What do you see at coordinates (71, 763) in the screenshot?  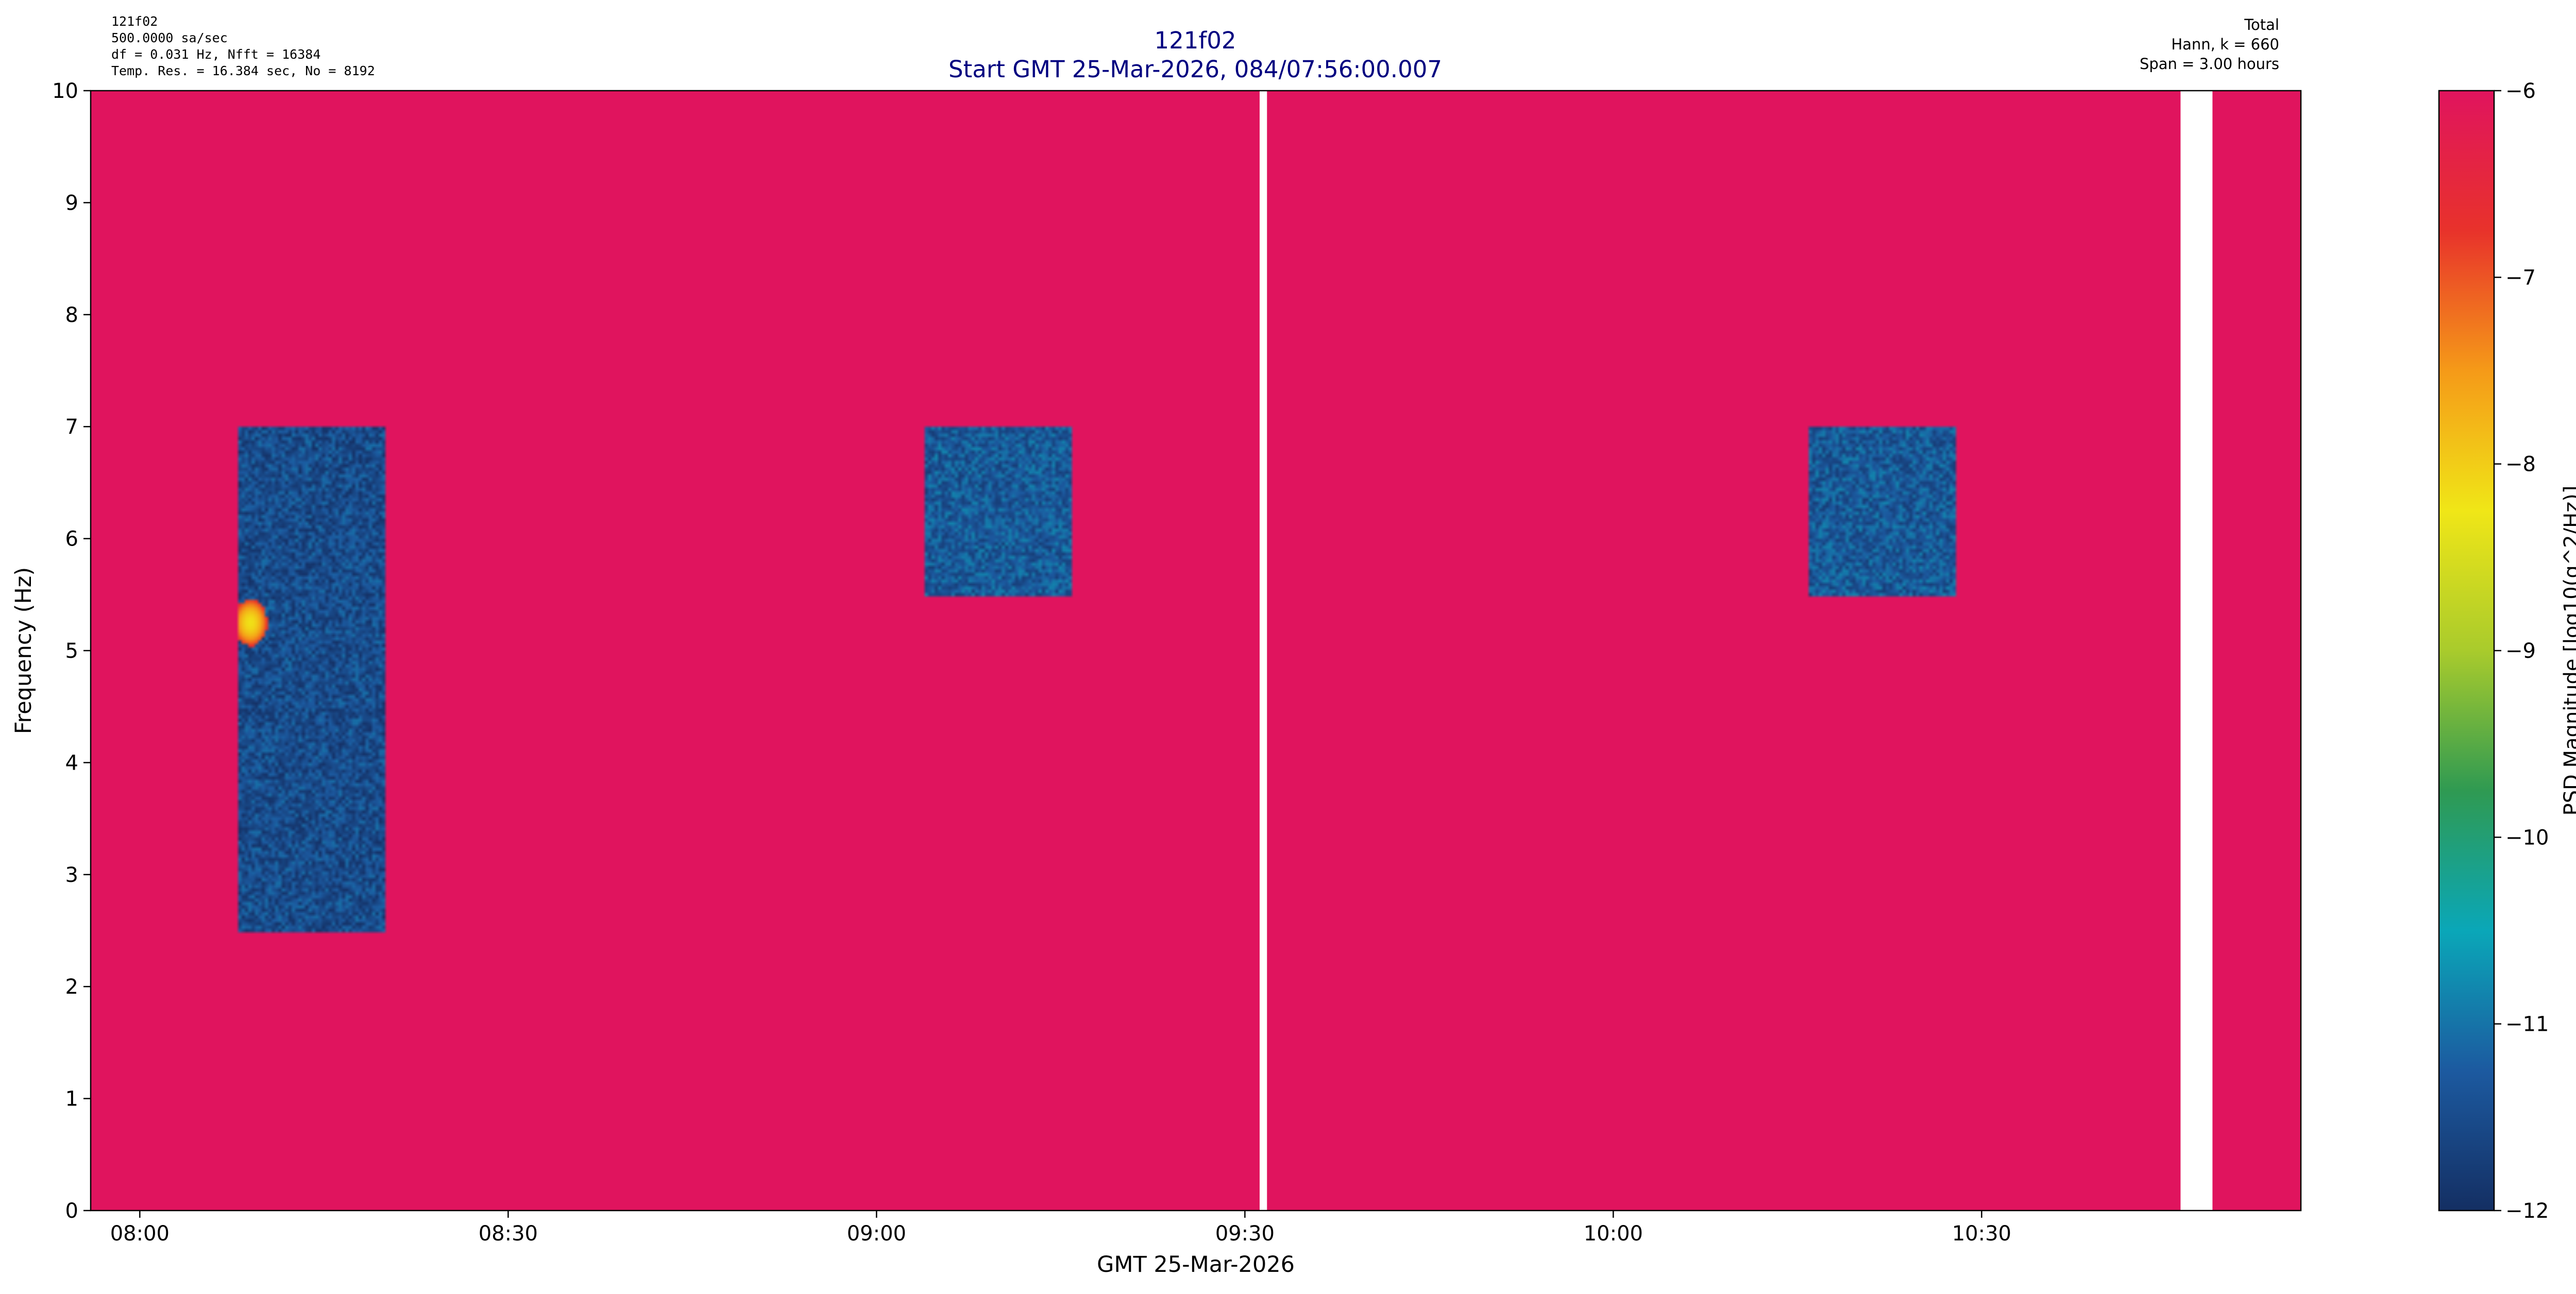 I see `y-tick-label: 4` at bounding box center [71, 763].